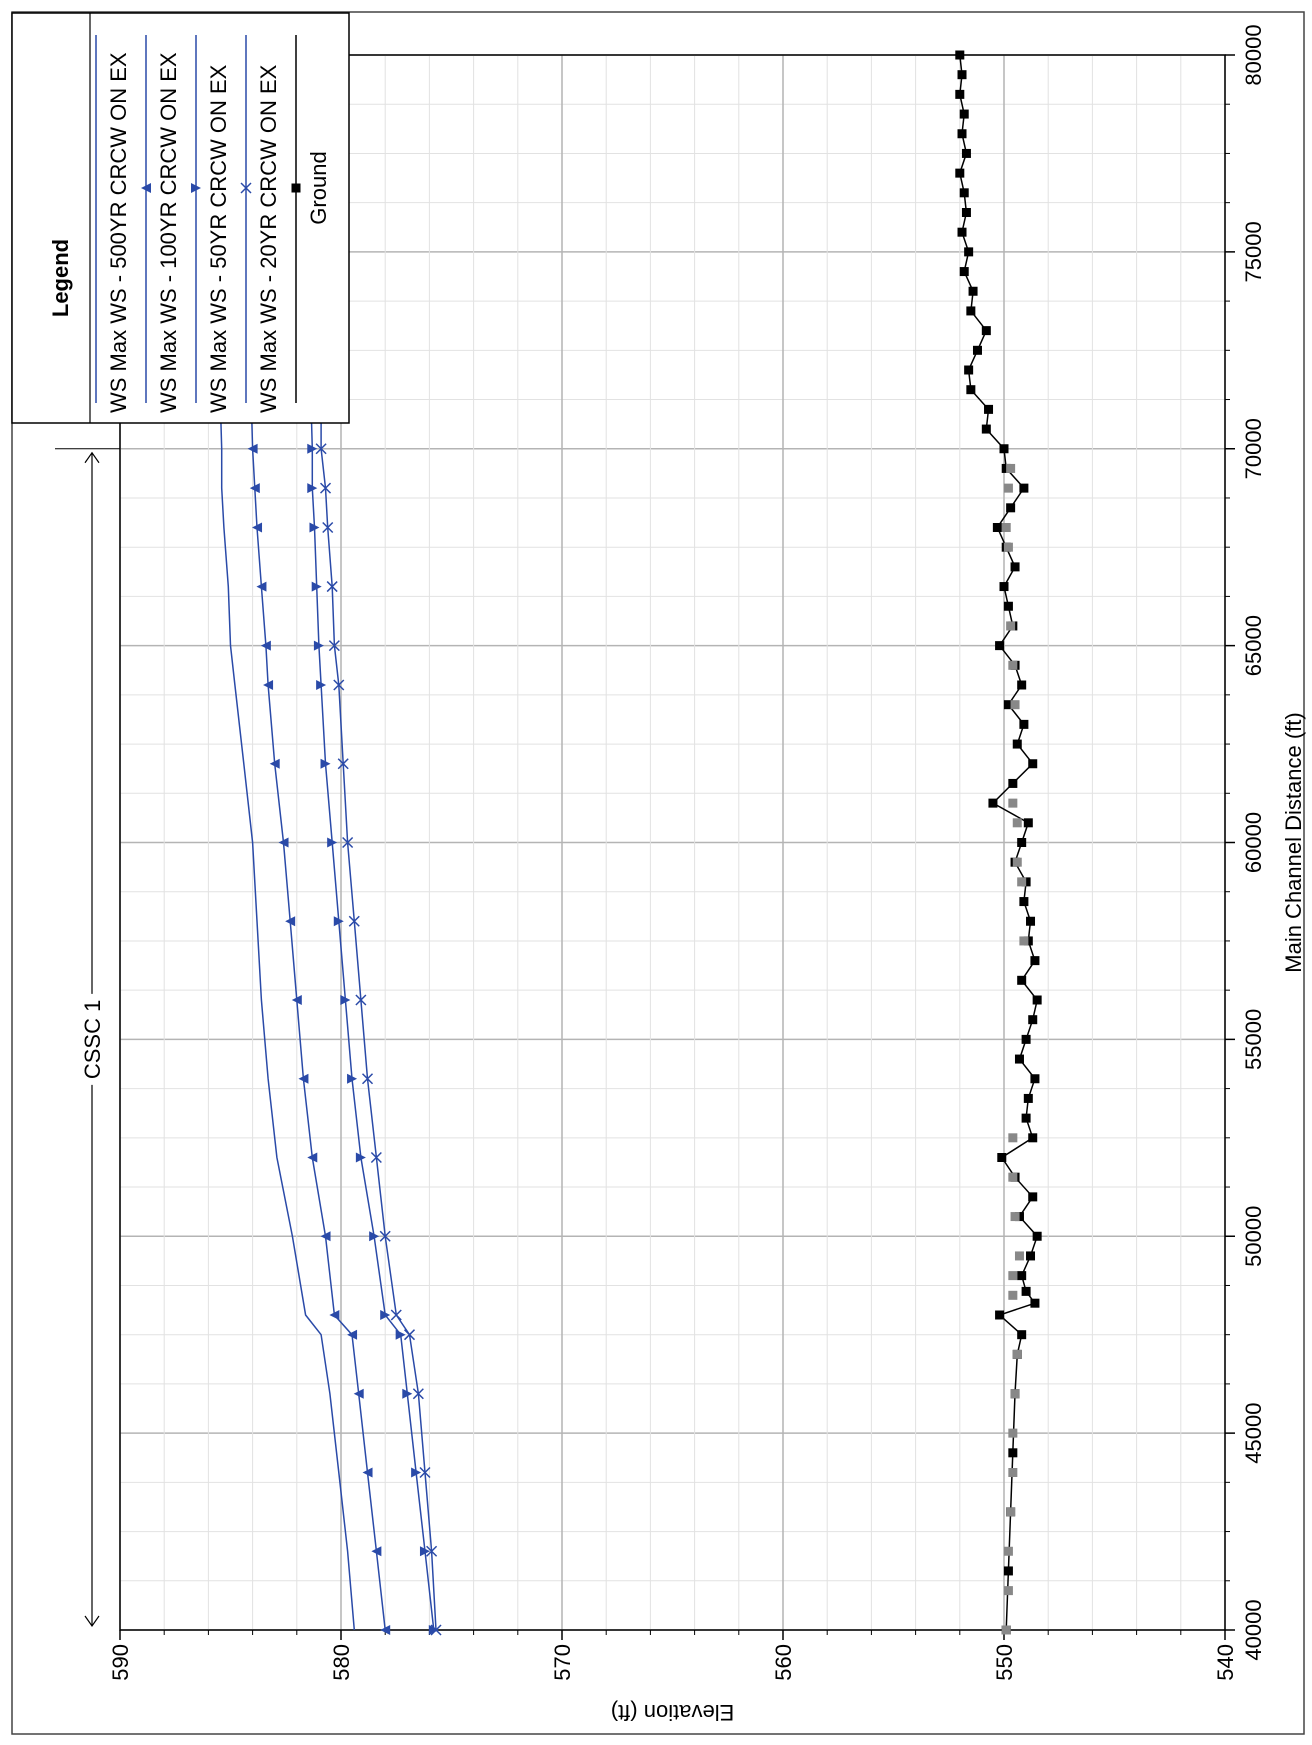 The width and height of the screenshot is (1312, 1745). I want to click on legend-marker, so click(296, 188).